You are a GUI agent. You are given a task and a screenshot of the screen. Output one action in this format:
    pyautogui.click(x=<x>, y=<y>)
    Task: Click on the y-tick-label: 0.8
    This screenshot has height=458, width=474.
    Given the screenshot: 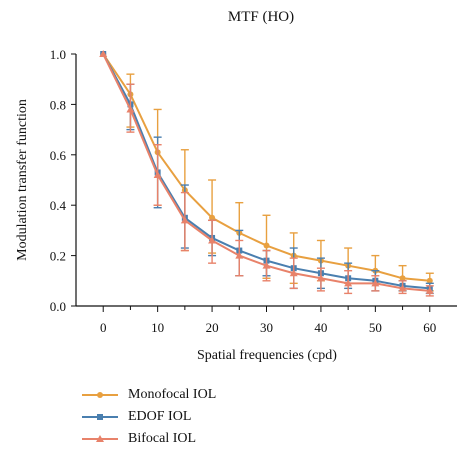 What is the action you would take?
    pyautogui.click(x=58, y=104)
    